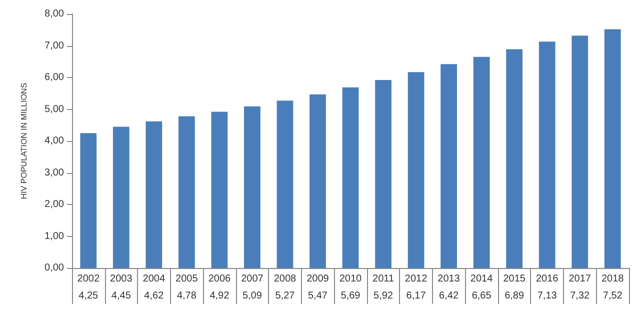  Describe the element at coordinates (514, 296) in the screenshot. I see `data-label: 6,89` at that location.